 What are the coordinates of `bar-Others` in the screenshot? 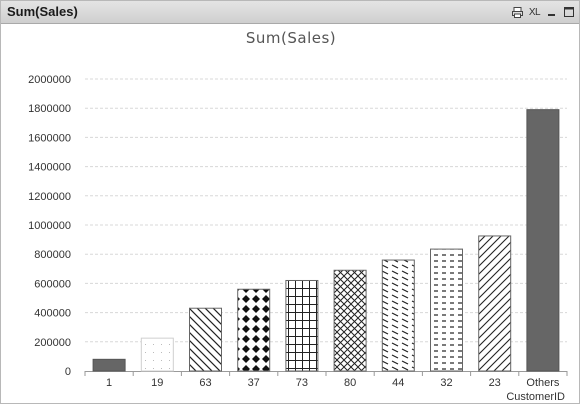 It's located at (543, 240).